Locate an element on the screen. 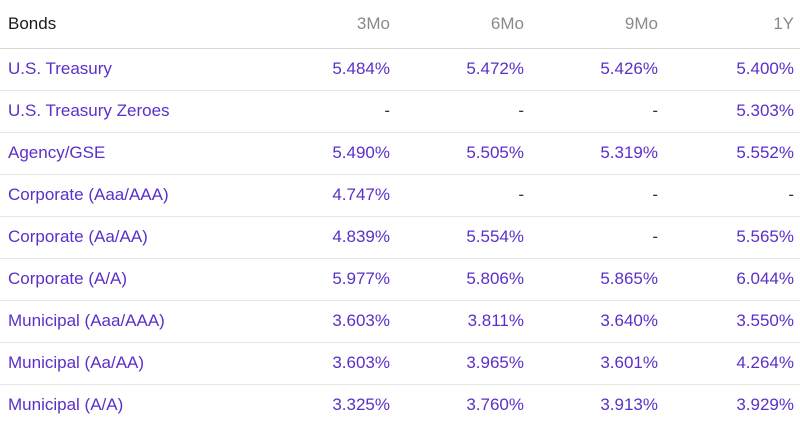  yield-cell: 3.965% is located at coordinates (495, 362).